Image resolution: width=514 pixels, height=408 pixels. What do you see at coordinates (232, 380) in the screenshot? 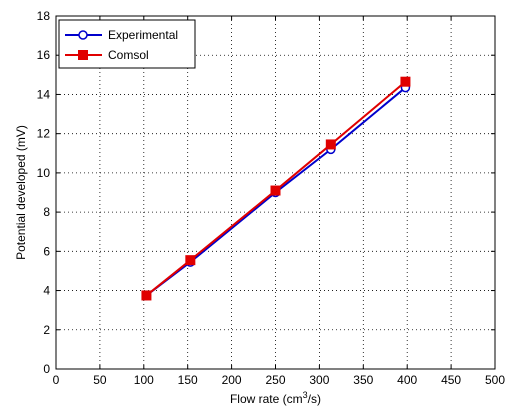
I see `x-tick-label: 200` at bounding box center [232, 380].